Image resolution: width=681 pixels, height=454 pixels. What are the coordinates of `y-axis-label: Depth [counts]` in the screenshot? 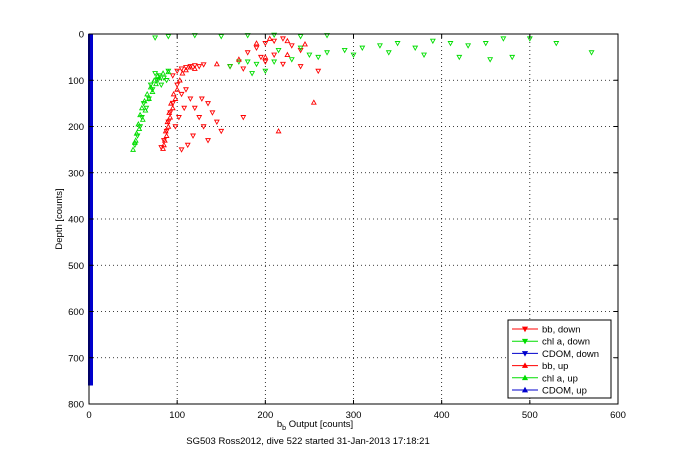 It's located at (59, 218).